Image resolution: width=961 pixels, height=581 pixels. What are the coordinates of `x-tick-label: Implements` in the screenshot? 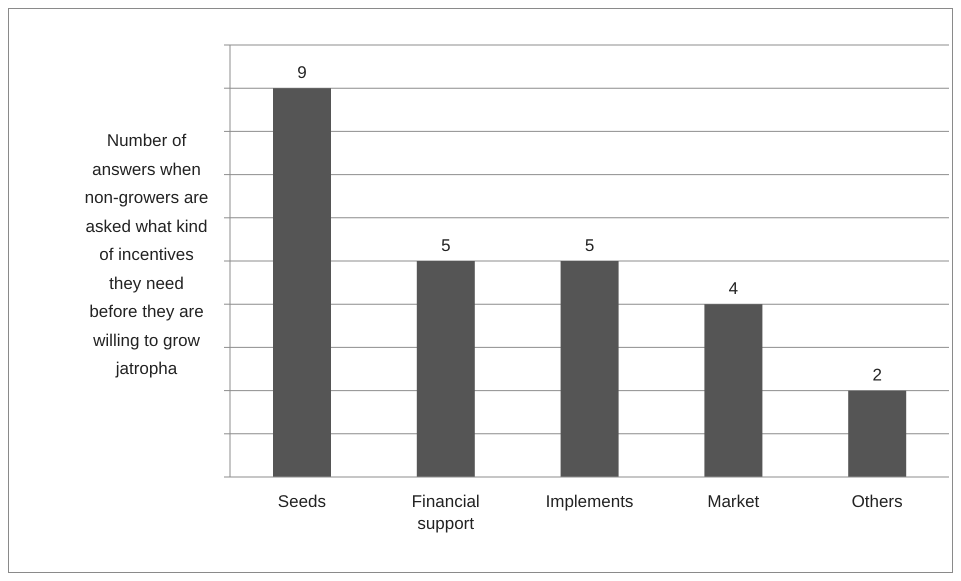 It's located at (590, 501).